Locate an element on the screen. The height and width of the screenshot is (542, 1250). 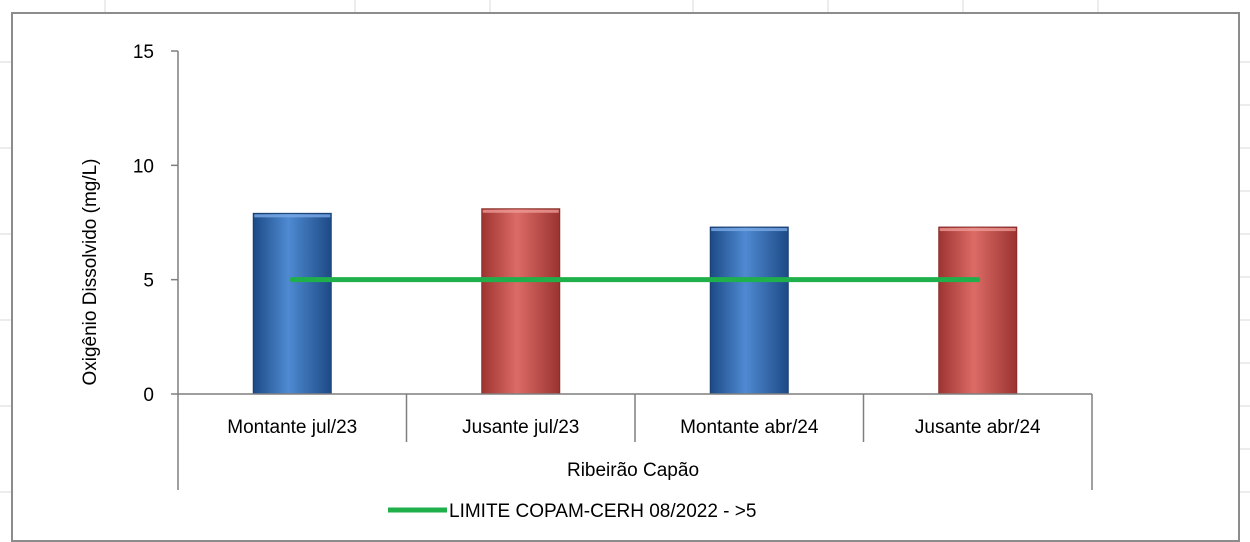
x-tick-label: Montante abr/24 is located at coordinates (749, 427).